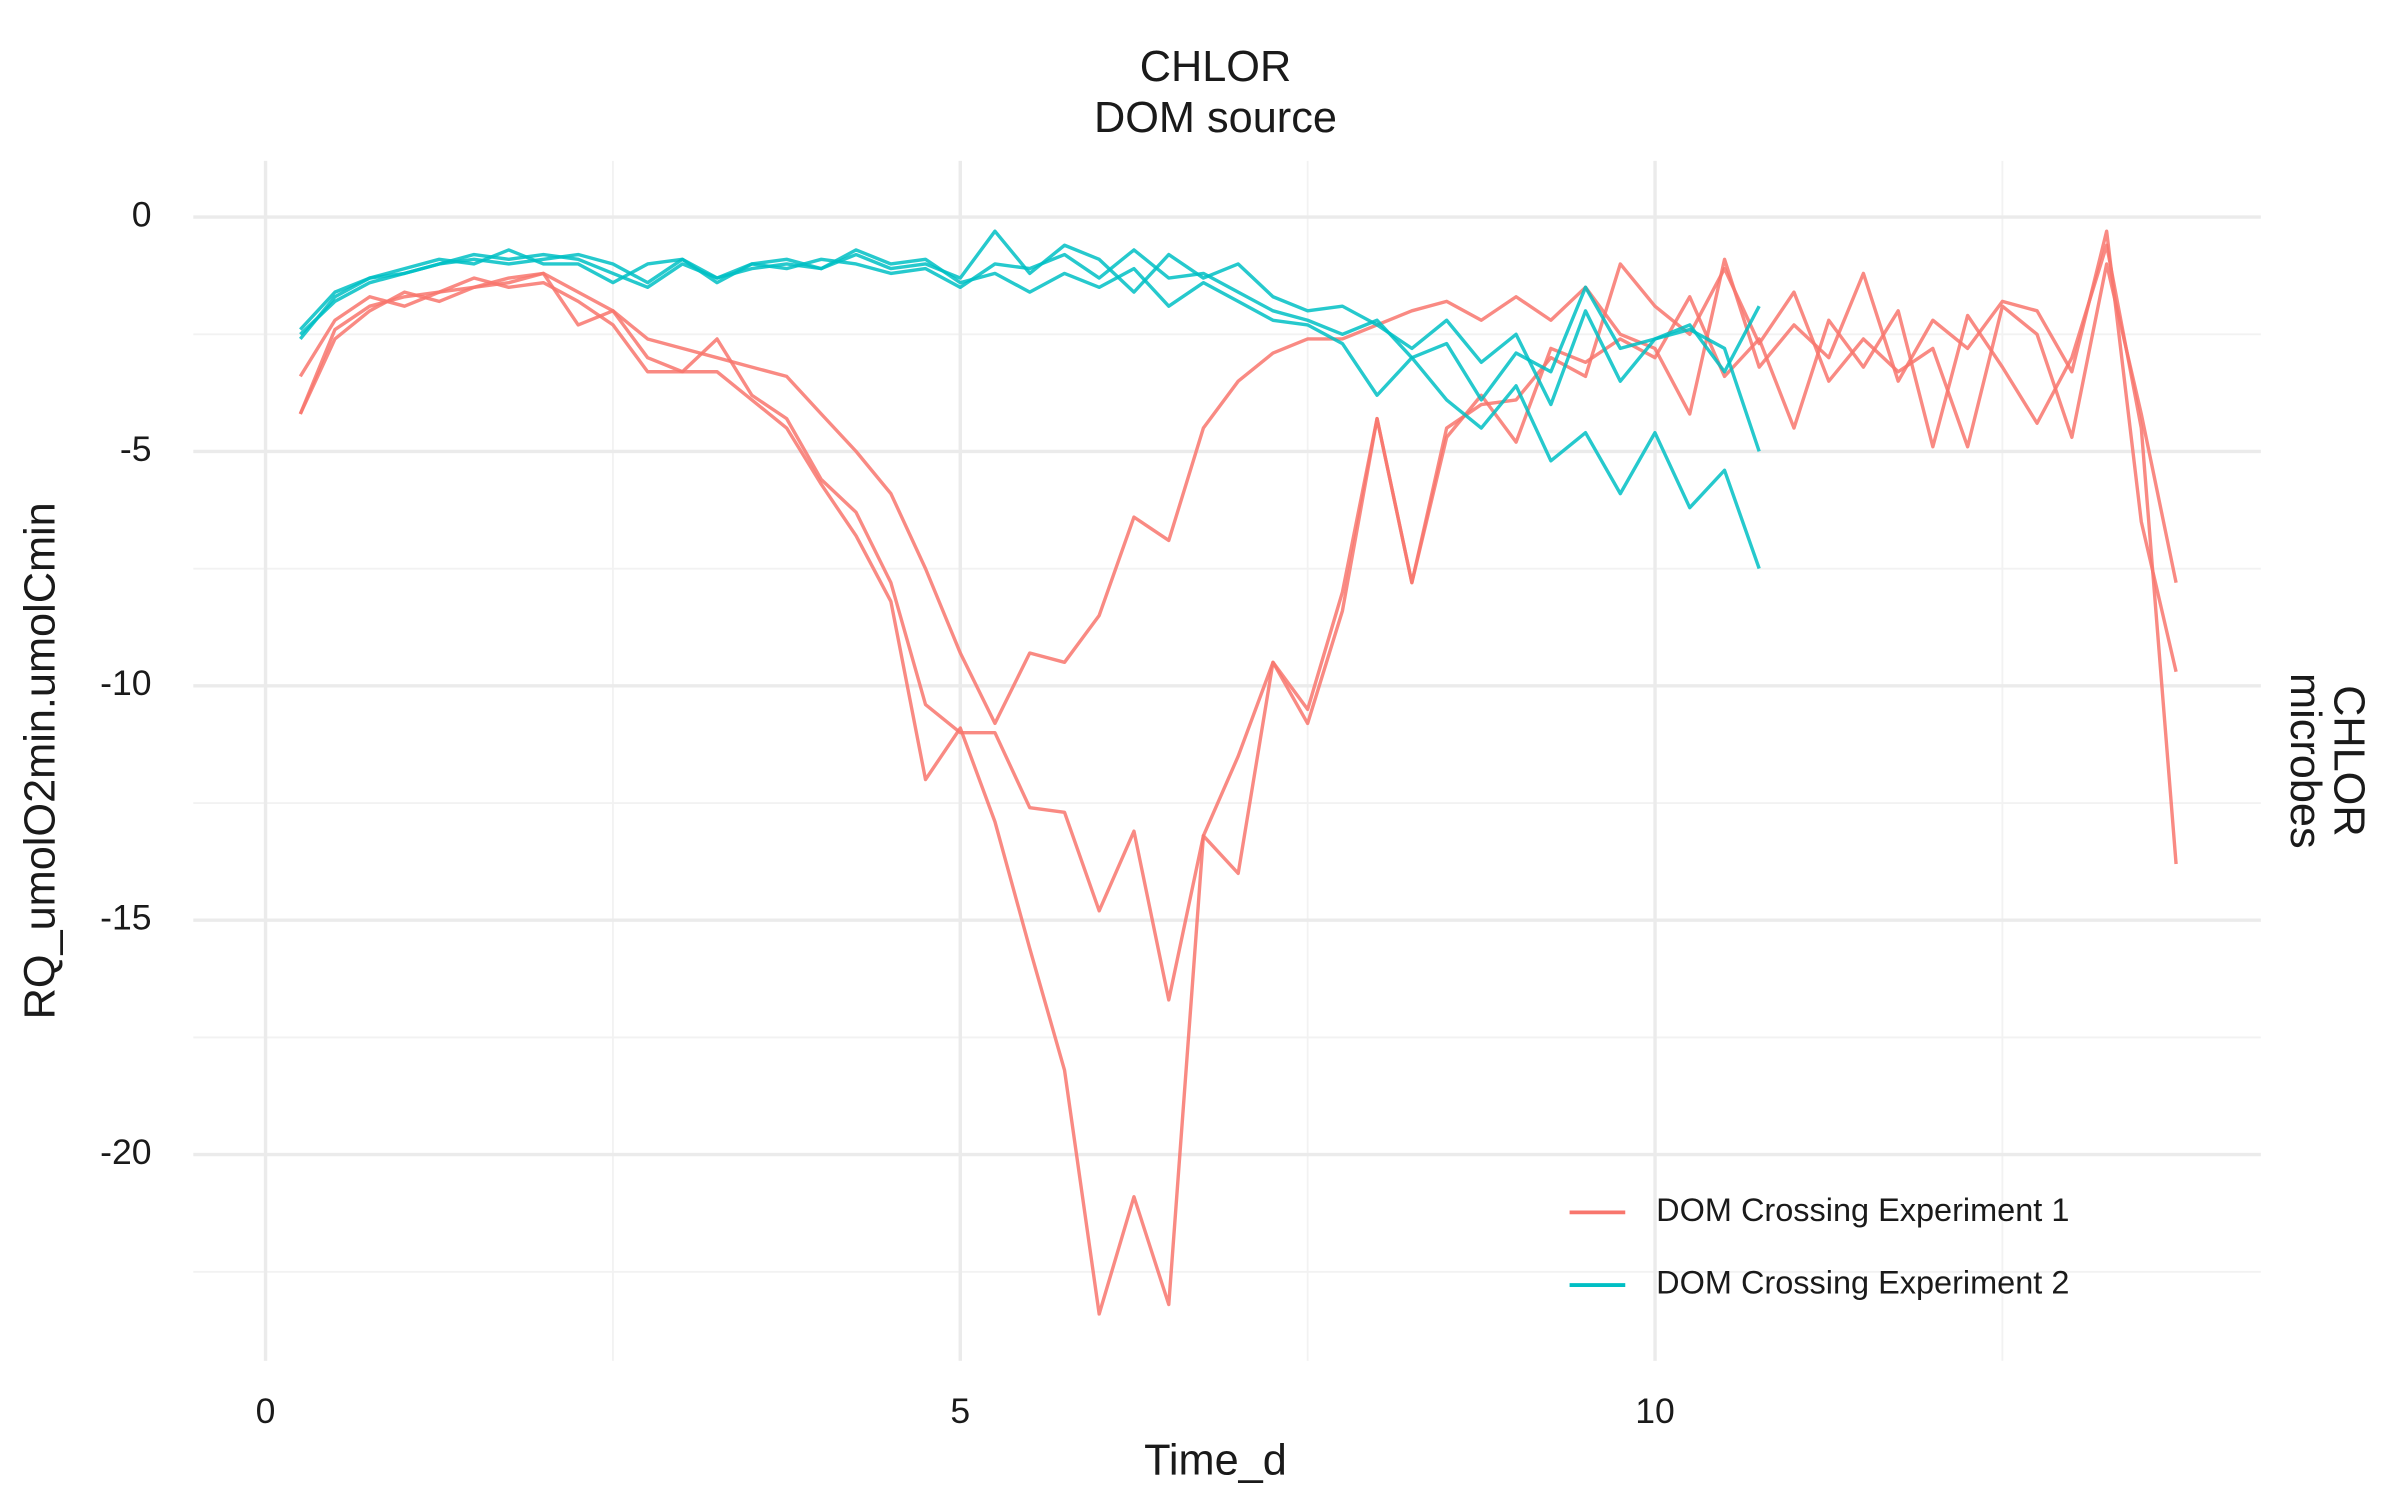 The image size is (2400, 1500). Describe the element at coordinates (2348, 761) in the screenshot. I see `strip-right-line: CHLOR` at that location.